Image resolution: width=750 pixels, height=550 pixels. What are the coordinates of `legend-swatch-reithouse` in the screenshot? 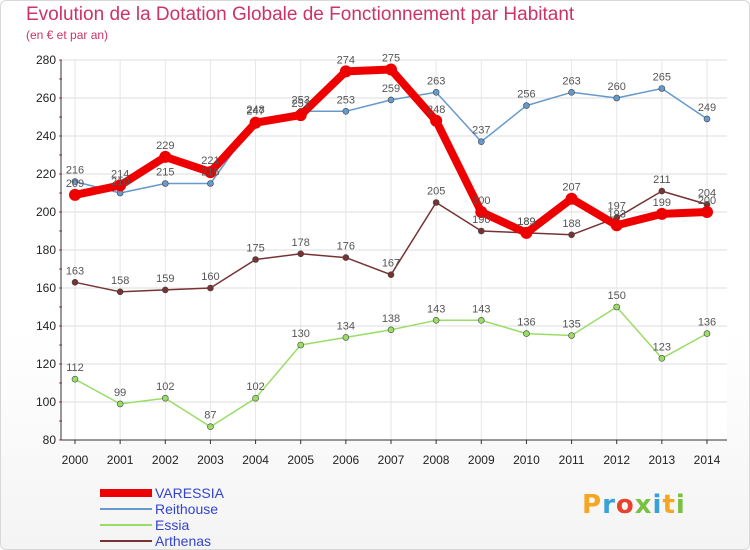 It's located at (126, 509).